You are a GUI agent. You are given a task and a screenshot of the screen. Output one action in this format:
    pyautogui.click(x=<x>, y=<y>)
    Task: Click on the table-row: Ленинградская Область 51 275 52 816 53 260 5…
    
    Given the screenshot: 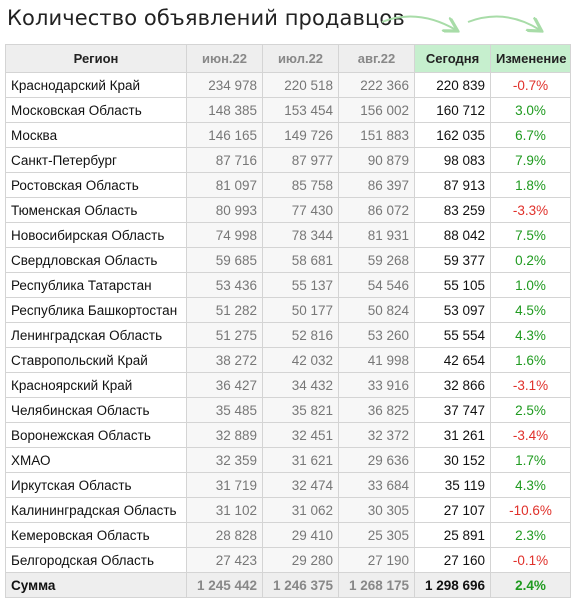 What is the action you would take?
    pyautogui.click(x=288, y=335)
    